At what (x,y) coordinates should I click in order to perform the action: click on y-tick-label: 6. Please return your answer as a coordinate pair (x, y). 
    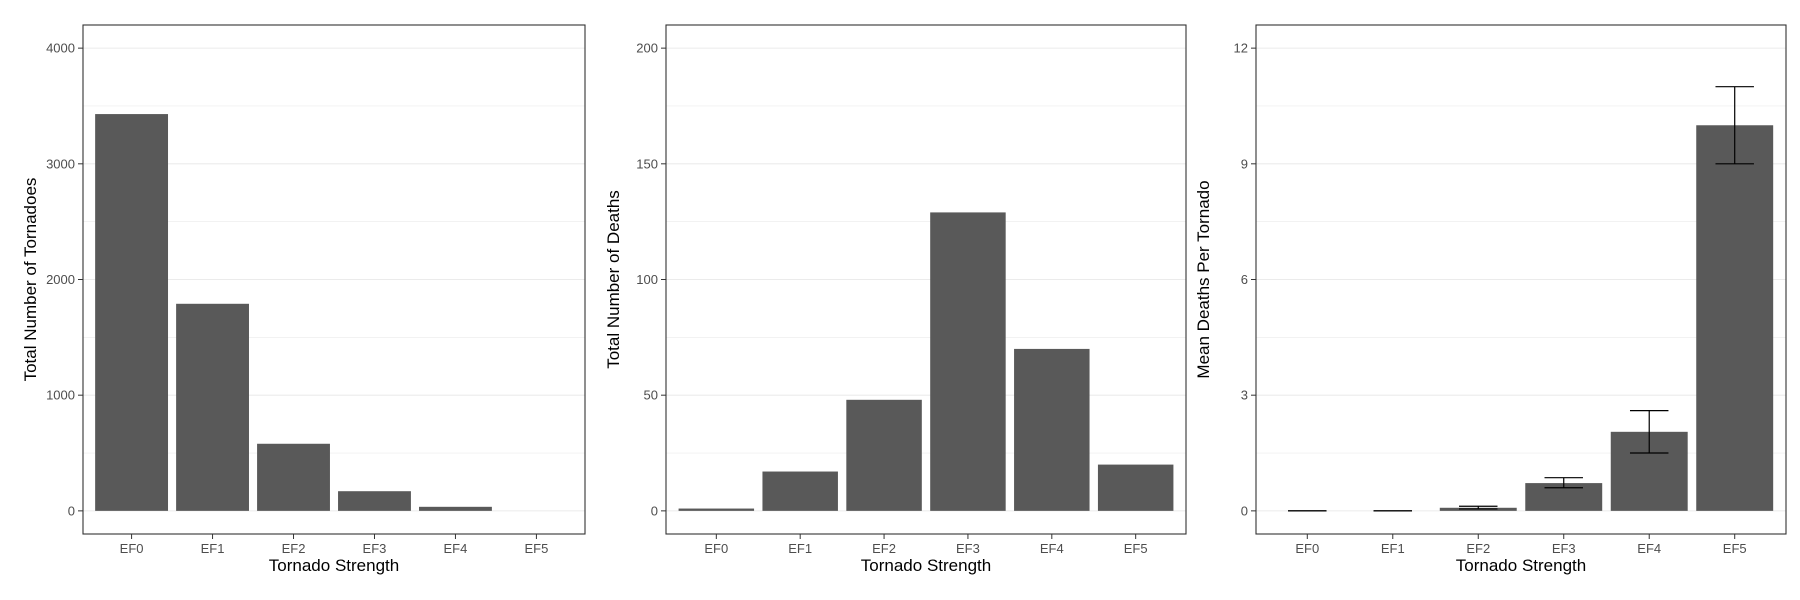
    Looking at the image, I should click on (1244, 279).